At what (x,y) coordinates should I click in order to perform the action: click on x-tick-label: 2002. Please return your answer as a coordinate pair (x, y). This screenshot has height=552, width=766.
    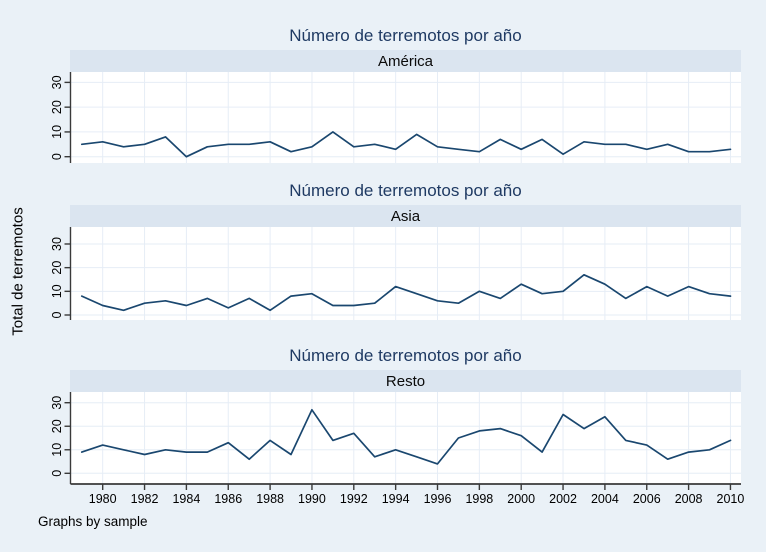
    Looking at the image, I should click on (563, 499).